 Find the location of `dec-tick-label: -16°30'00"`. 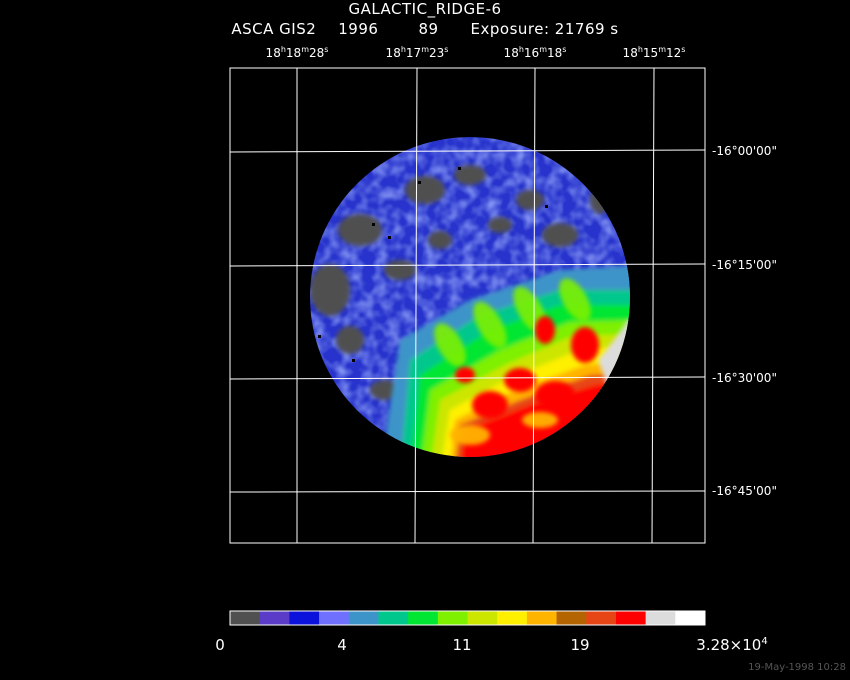

dec-tick-label: -16°30'00" is located at coordinates (744, 378).